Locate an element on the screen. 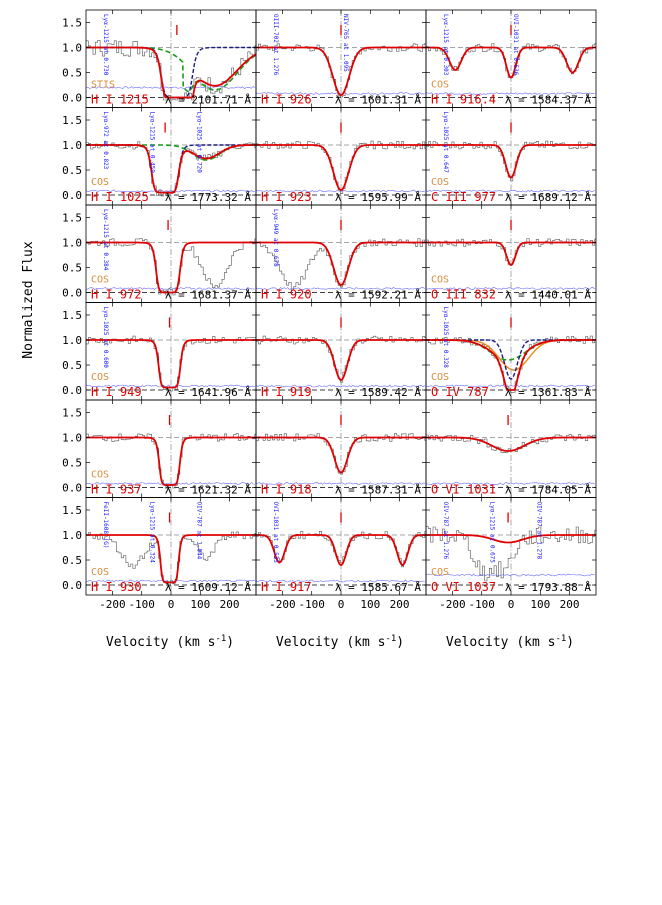 Image resolution: width=662 pixels, height=905 pixels. wavelength-label: λ = 1689.12 Å is located at coordinates (548, 197).